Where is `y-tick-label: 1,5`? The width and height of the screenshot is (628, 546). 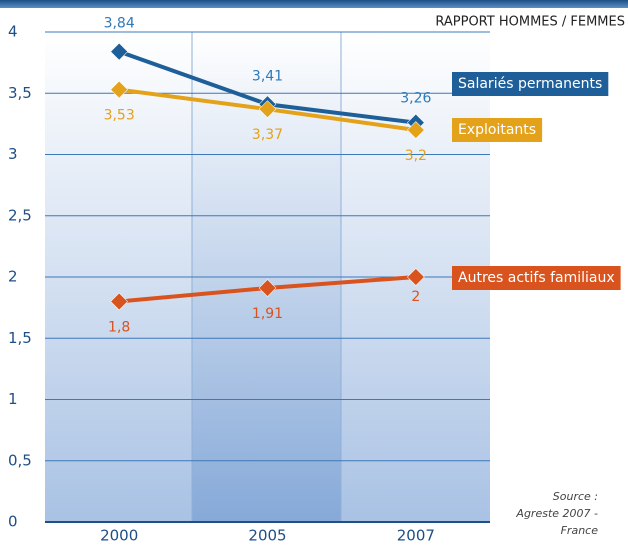
y-tick-label: 1,5 is located at coordinates (20, 338).